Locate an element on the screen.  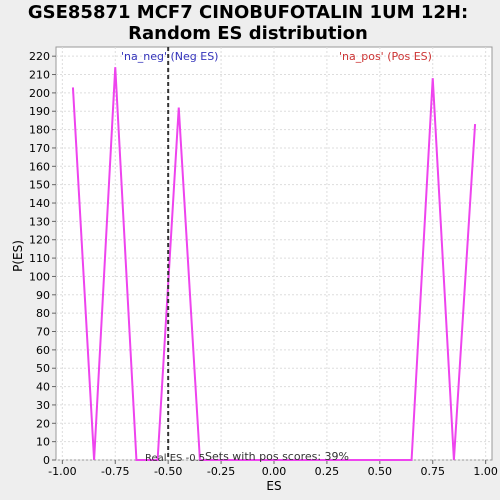
y-tick-label: 140 is located at coordinates (39, 203).